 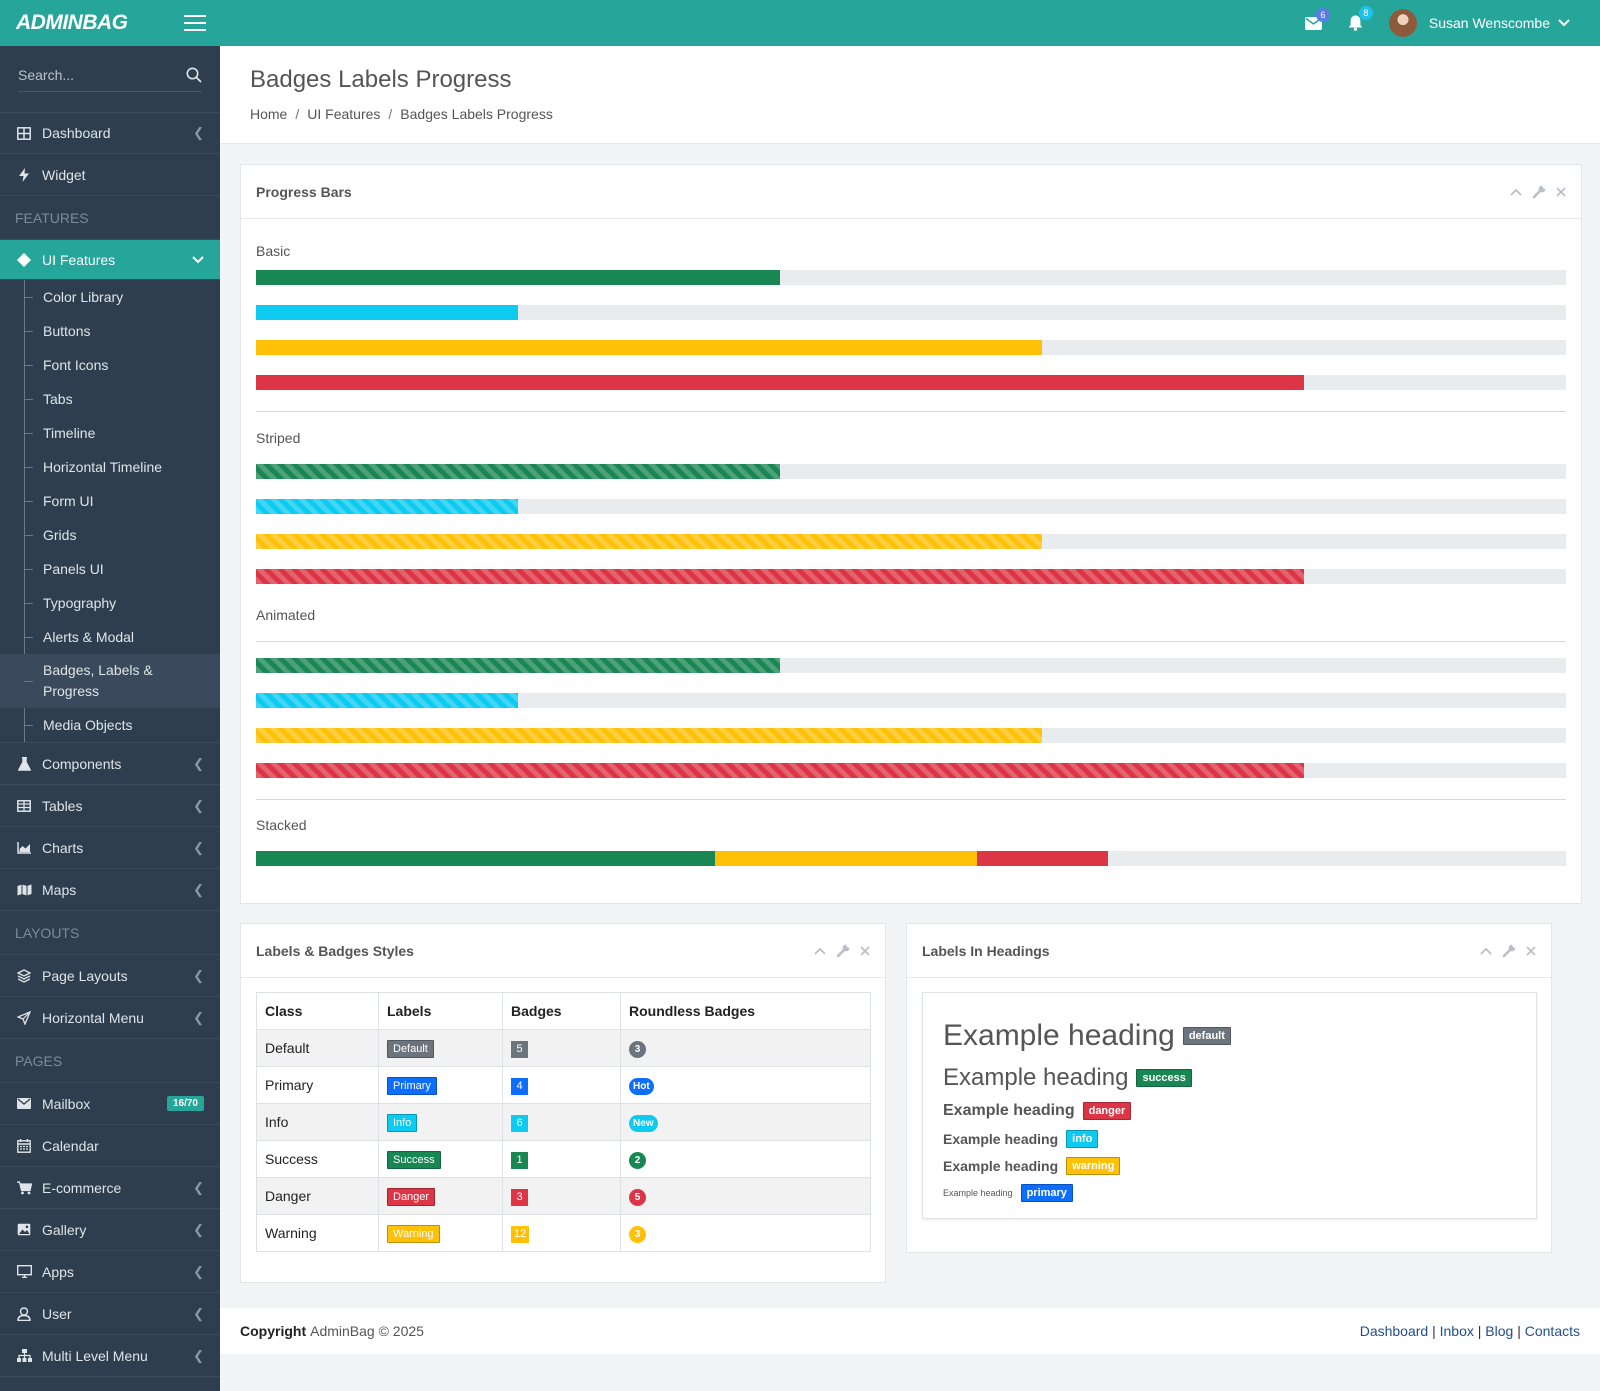 What do you see at coordinates (110, 1230) in the screenshot?
I see `sidebar-item-gallery: Gallery ❮` at bounding box center [110, 1230].